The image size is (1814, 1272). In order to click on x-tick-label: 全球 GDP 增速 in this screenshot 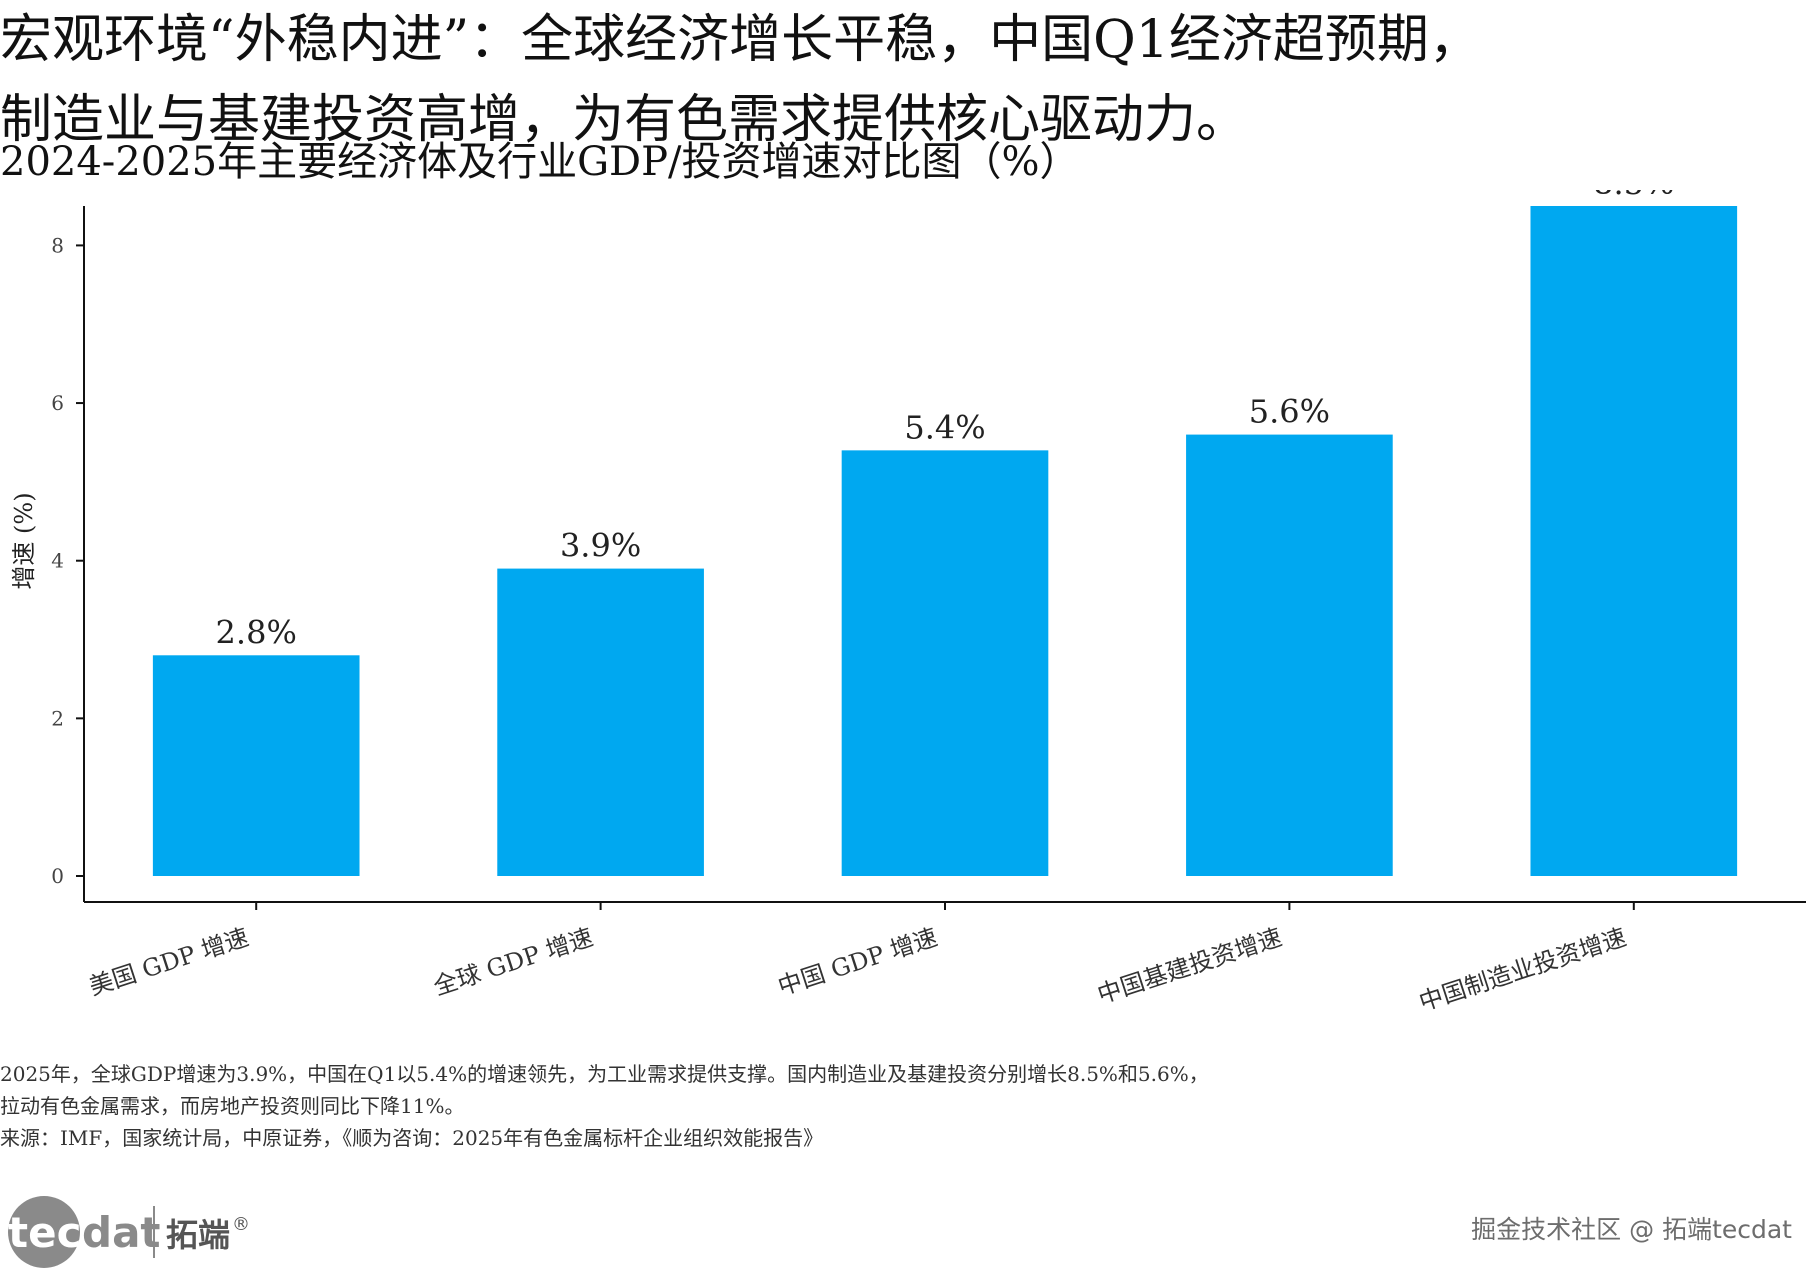, I will do `click(513, 962)`.